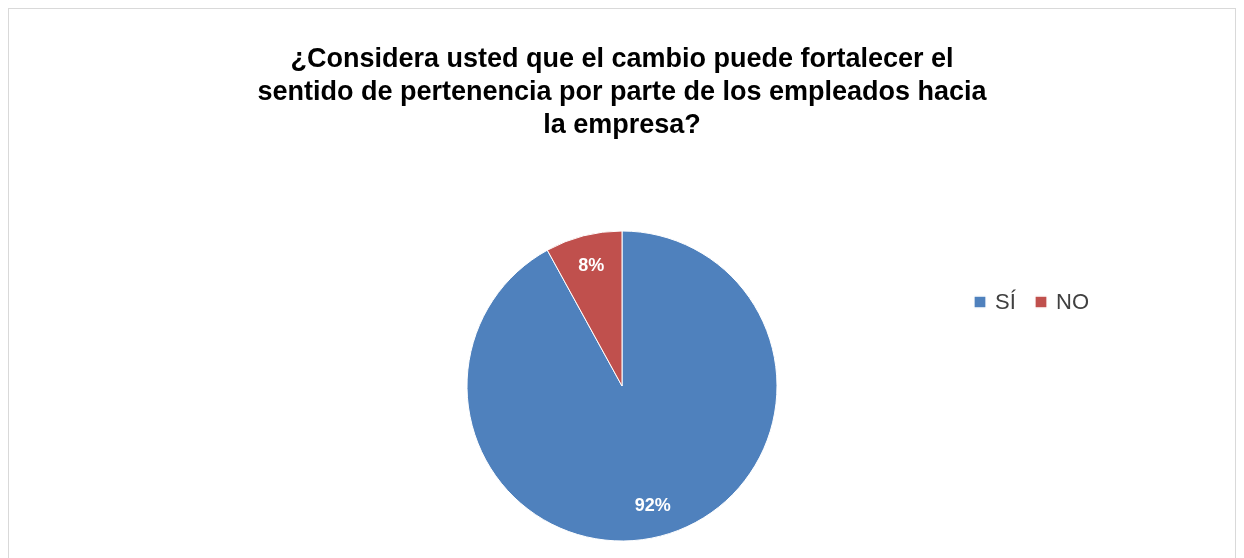  Describe the element at coordinates (591, 264) in the screenshot. I see `data-label: 8%` at that location.